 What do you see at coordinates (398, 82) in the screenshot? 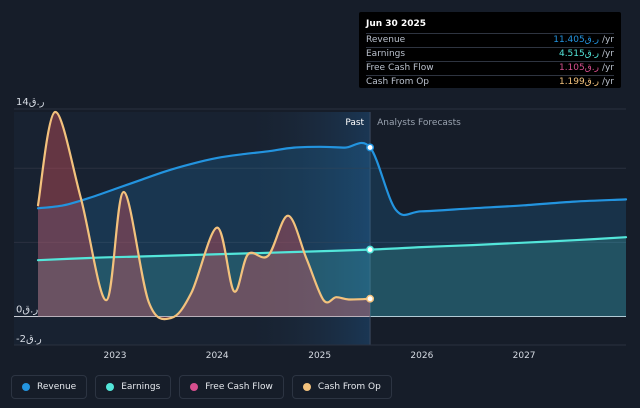
I see `tooltip-label: Cash From Op` at bounding box center [398, 82].